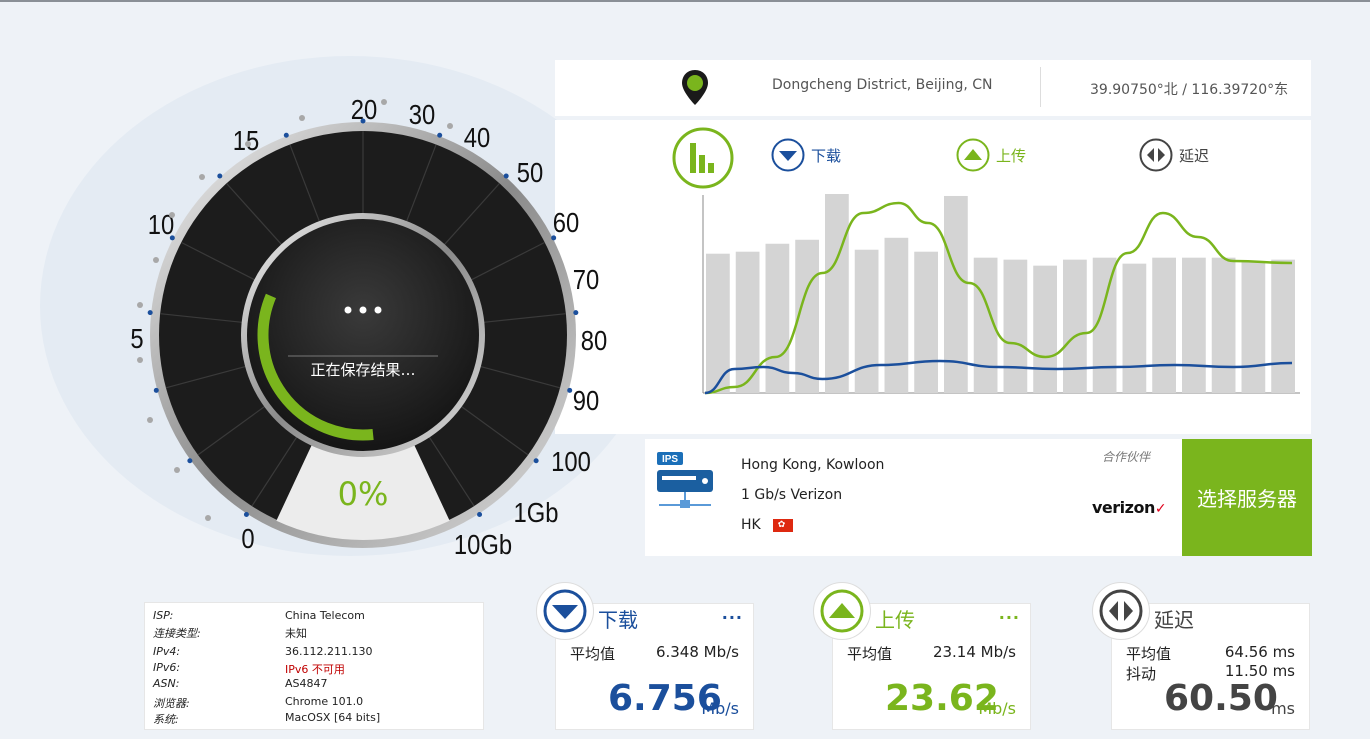 Image resolution: width=1370 pixels, height=739 pixels. Describe the element at coordinates (1247, 497) in the screenshot. I see `select-server-button: 选择服务器` at that location.